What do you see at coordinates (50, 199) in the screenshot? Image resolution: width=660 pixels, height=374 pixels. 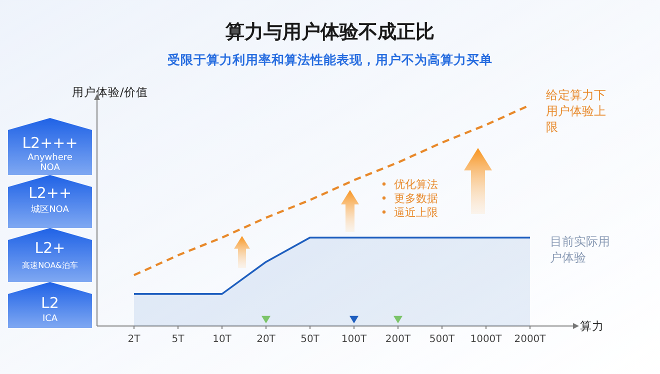 I see `text: L2++ 城区NOA` at bounding box center [50, 199].